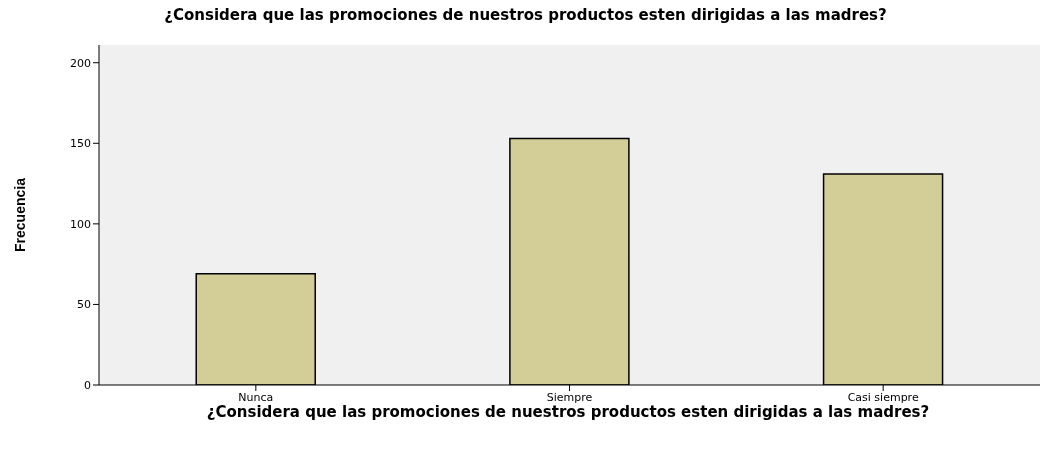 The height and width of the screenshot is (465, 1051). I want to click on y-tick-label: 150, so click(80, 144).